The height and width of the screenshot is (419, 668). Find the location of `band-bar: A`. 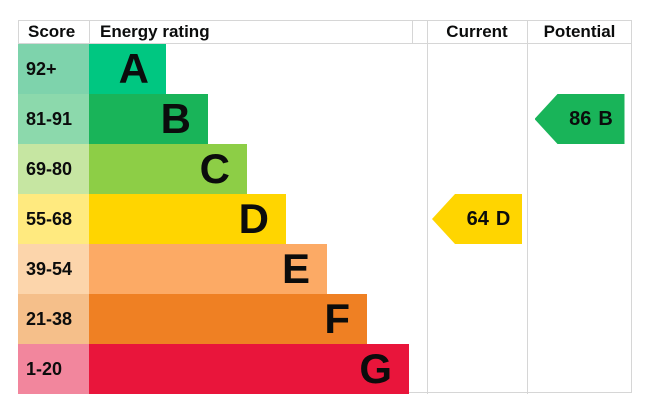

band-bar: A is located at coordinates (127, 69).